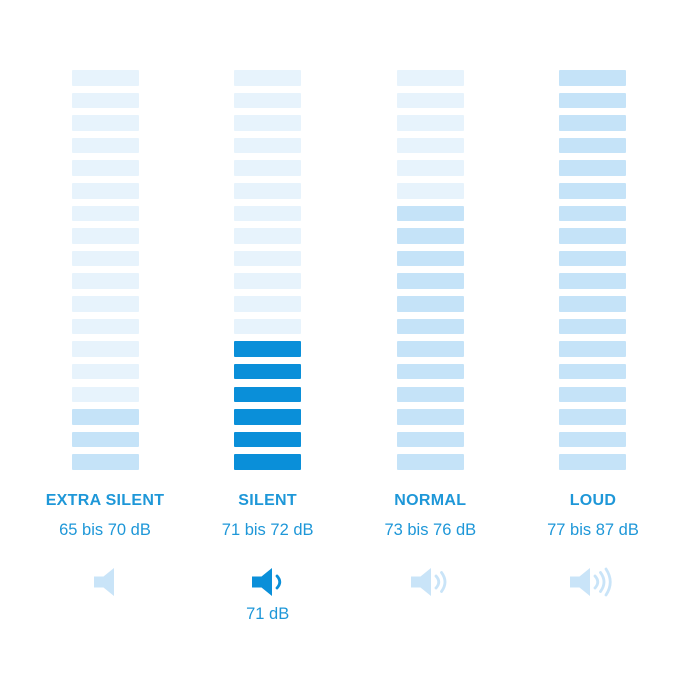 This screenshot has height=700, width=700. I want to click on mode-label: SILENT, so click(267, 500).